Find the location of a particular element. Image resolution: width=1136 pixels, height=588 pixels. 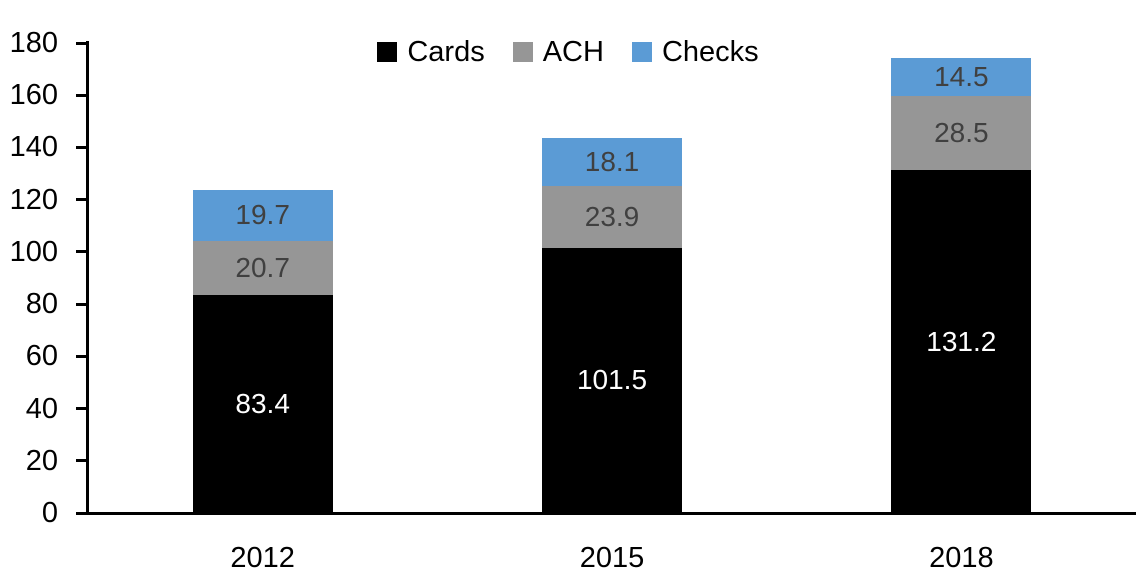

legend-item-checks: Checks is located at coordinates (695, 52).